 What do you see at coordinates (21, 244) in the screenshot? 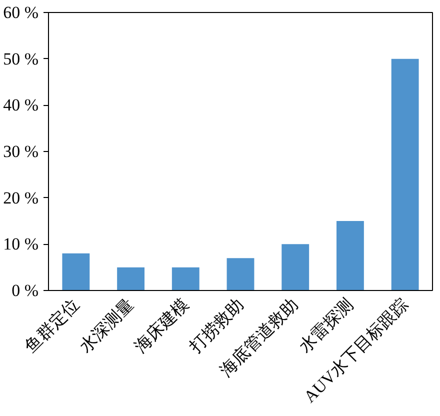
I see `y-tick-label: 10 %` at bounding box center [21, 244].